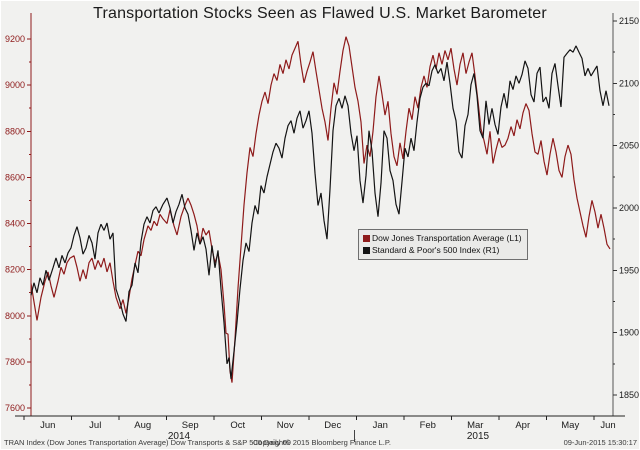 The width and height of the screenshot is (640, 450). I want to click on legend-item-spx: Standard & Poor's 500 Index (R1), so click(442, 250).